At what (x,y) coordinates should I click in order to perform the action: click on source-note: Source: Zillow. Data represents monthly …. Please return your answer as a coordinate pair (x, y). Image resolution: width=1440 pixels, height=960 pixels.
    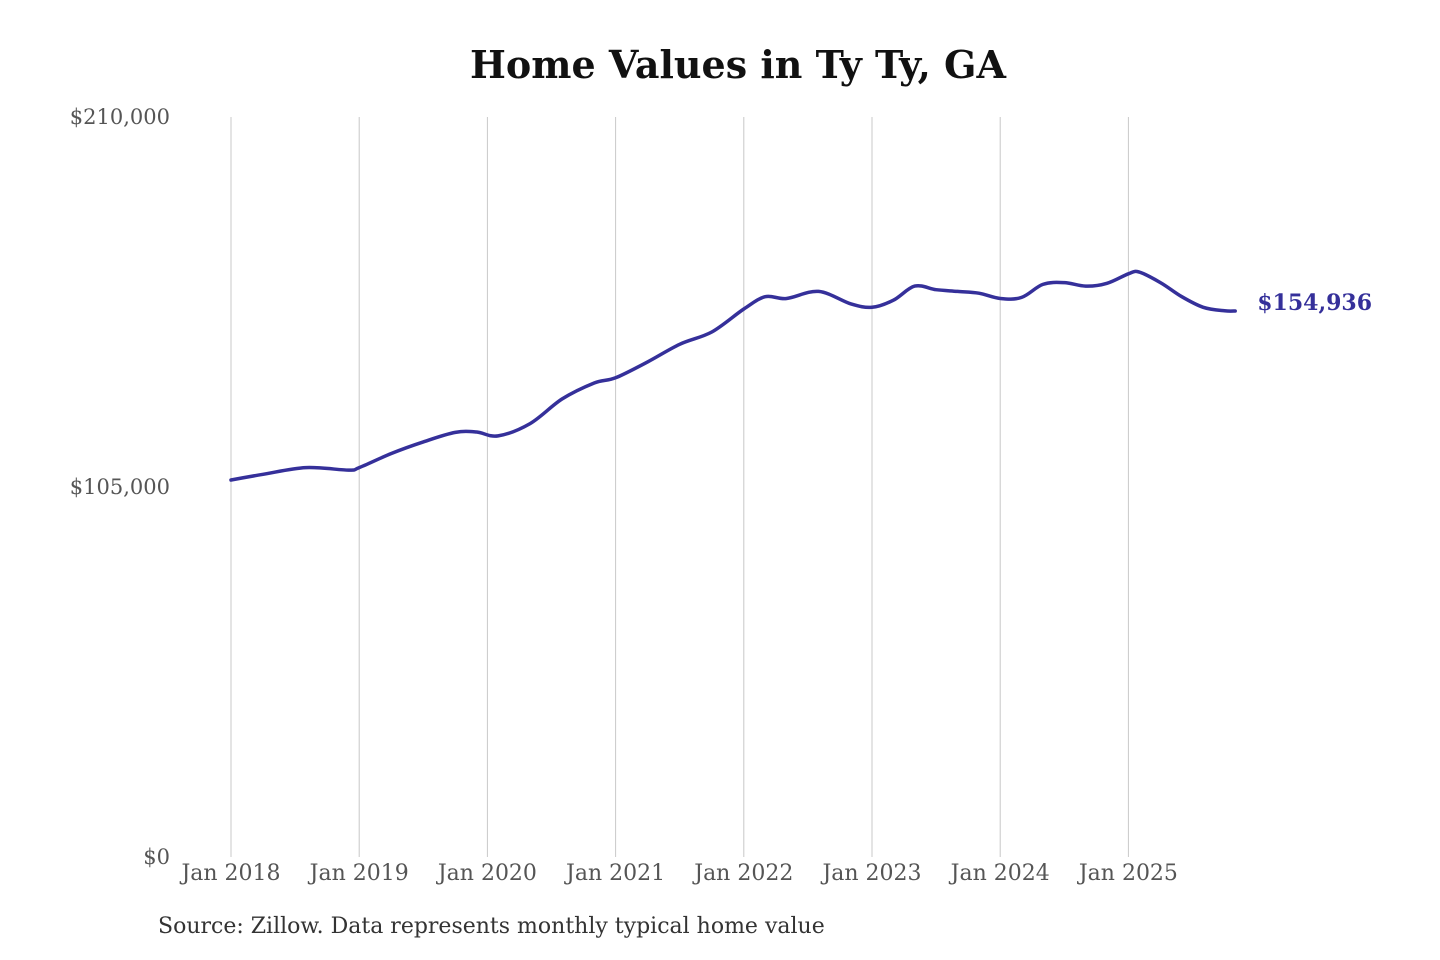
    Looking at the image, I should click on (491, 926).